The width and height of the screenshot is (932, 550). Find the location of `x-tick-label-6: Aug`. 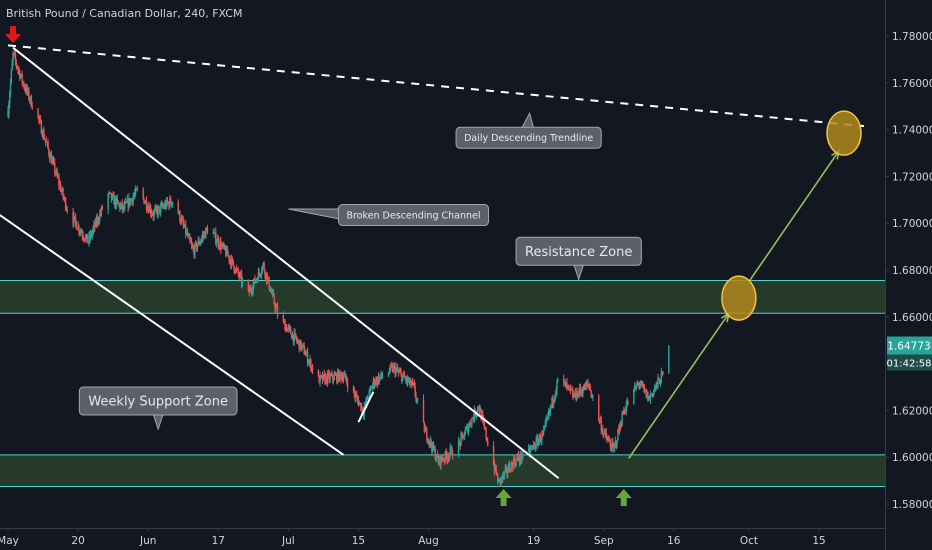

x-tick-label-6: Aug is located at coordinates (428, 541).